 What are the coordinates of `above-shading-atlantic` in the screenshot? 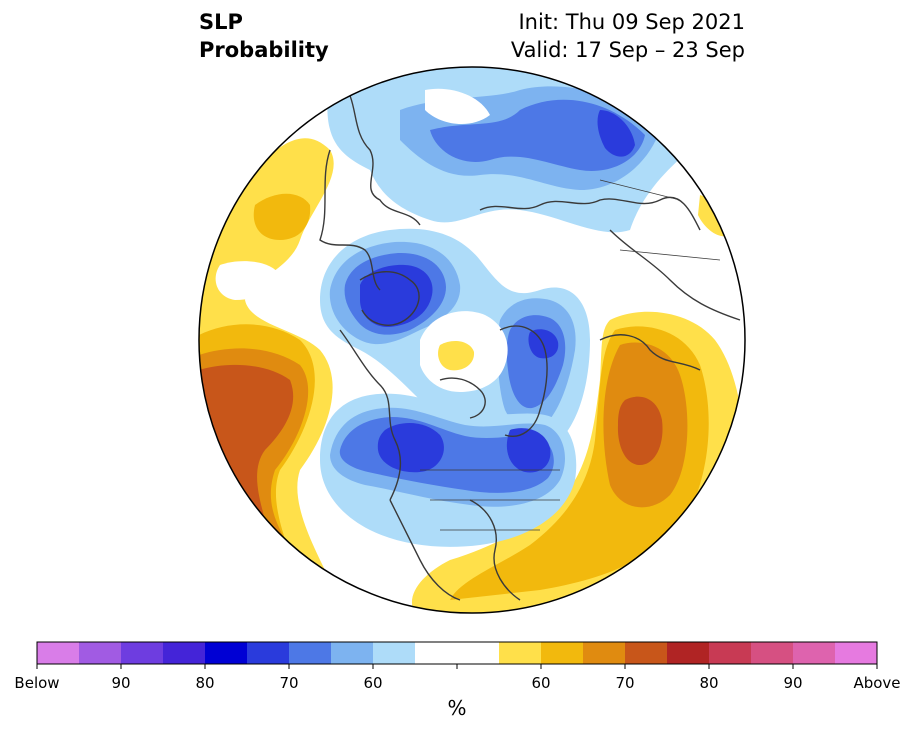 It's located at (640, 430).